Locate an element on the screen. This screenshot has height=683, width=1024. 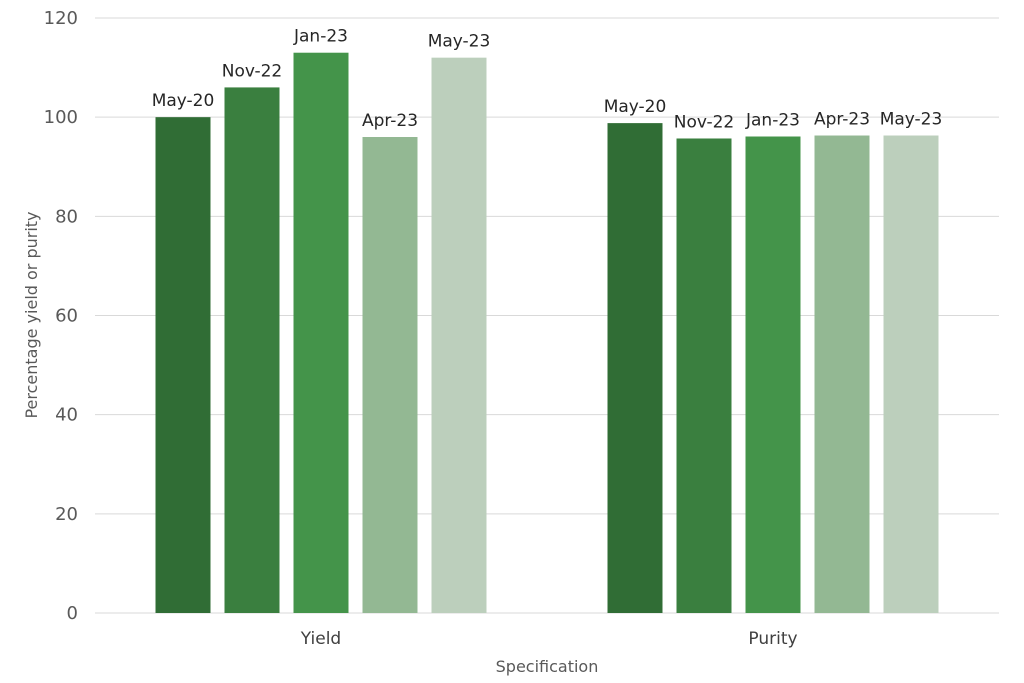
x-category-label-purity: Purity is located at coordinates (772, 639).